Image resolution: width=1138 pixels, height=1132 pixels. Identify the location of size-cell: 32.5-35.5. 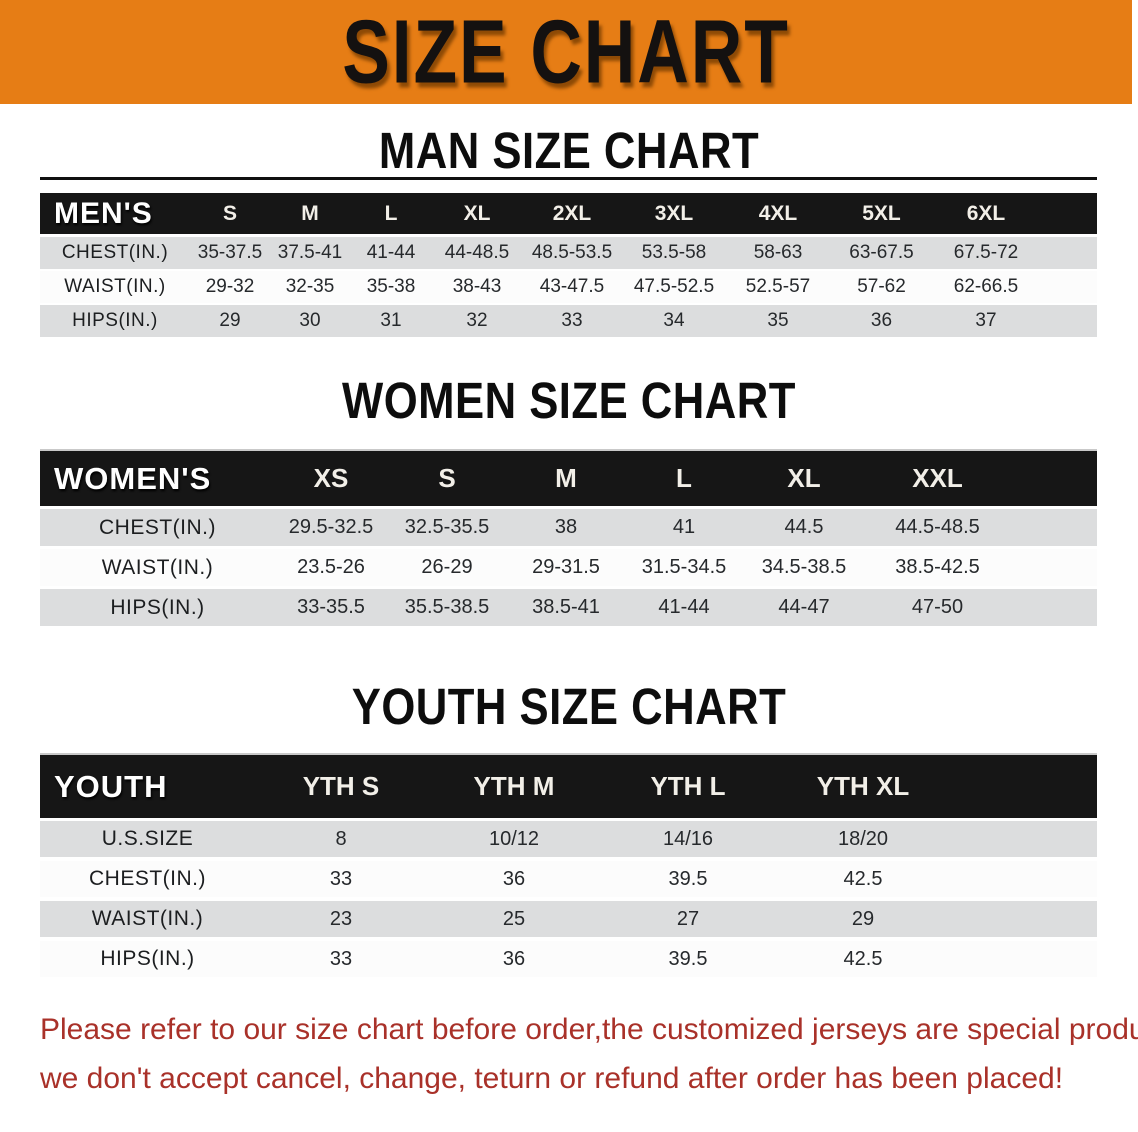
(447, 529).